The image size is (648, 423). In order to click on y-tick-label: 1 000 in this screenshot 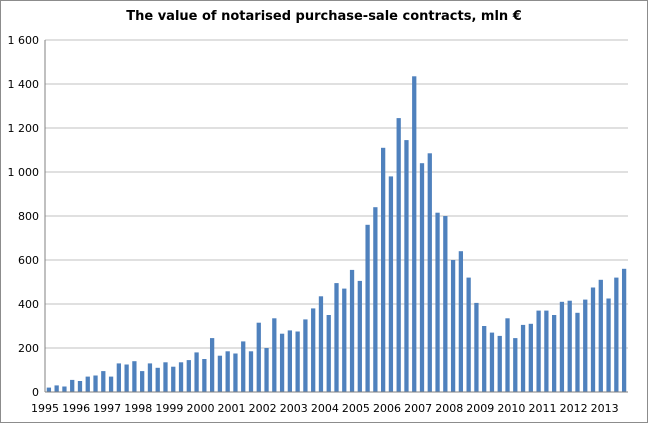, I will do `click(24, 172)`.